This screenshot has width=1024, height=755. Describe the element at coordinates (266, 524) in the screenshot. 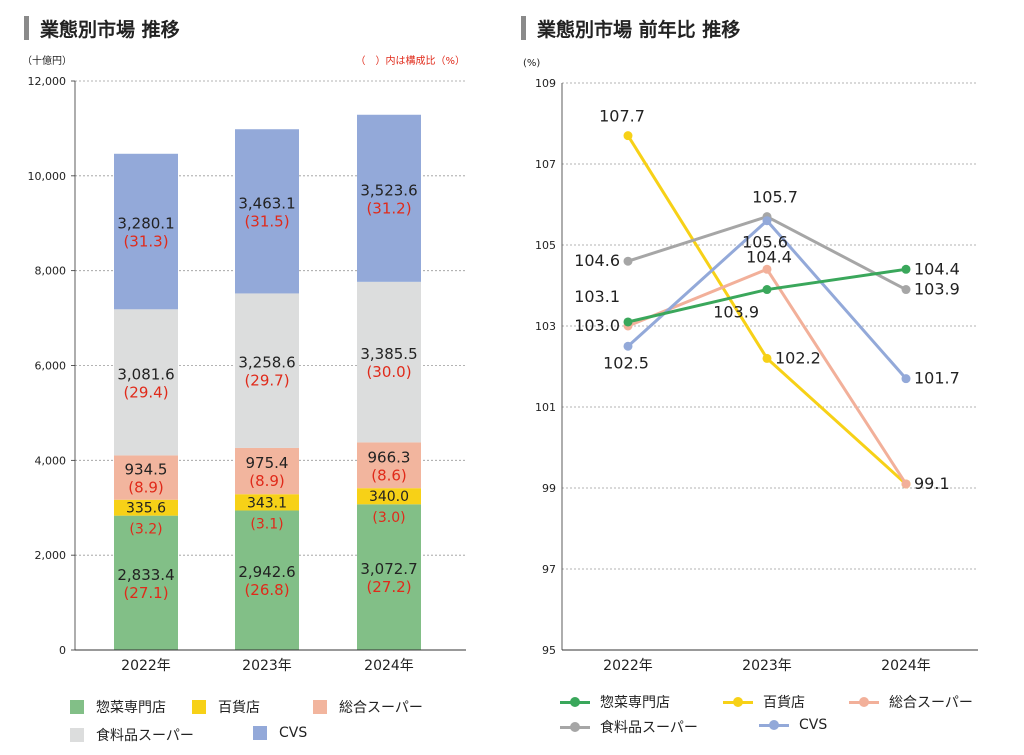

I see `bar-share-label: (3.1)` at that location.